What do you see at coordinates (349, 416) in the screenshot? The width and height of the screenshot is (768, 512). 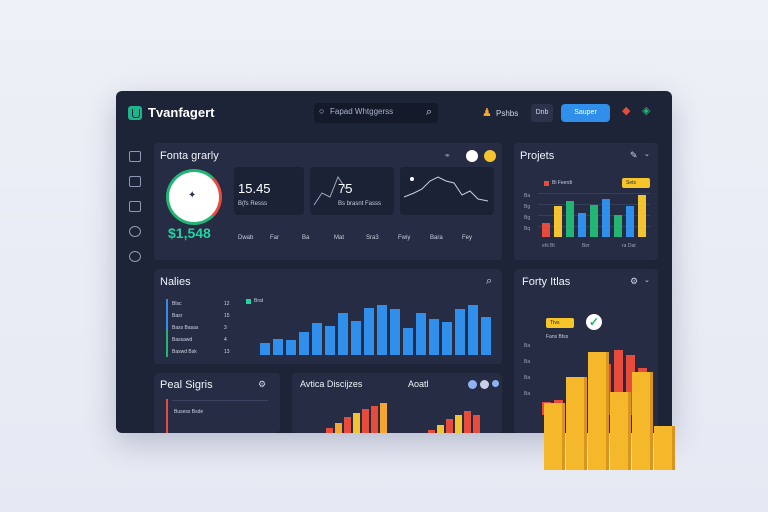 I see `analytics-chart` at bounding box center [349, 416].